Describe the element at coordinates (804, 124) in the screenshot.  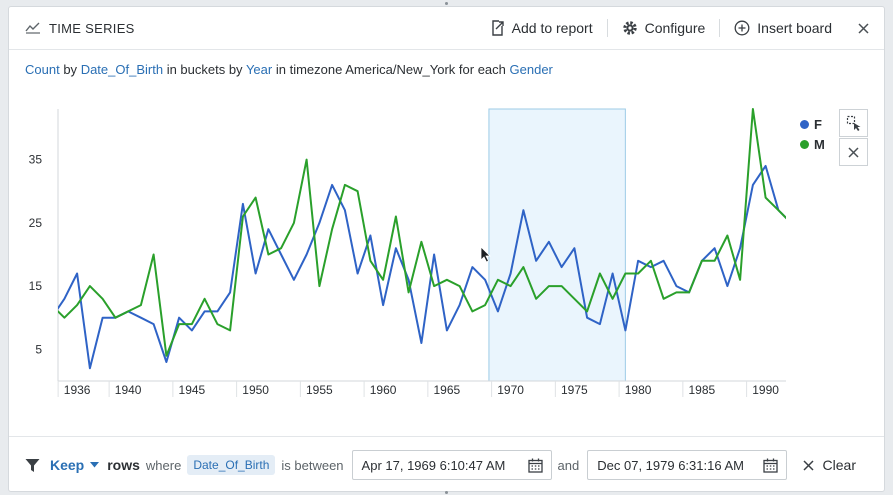
I see `legend-swatch-f` at that location.